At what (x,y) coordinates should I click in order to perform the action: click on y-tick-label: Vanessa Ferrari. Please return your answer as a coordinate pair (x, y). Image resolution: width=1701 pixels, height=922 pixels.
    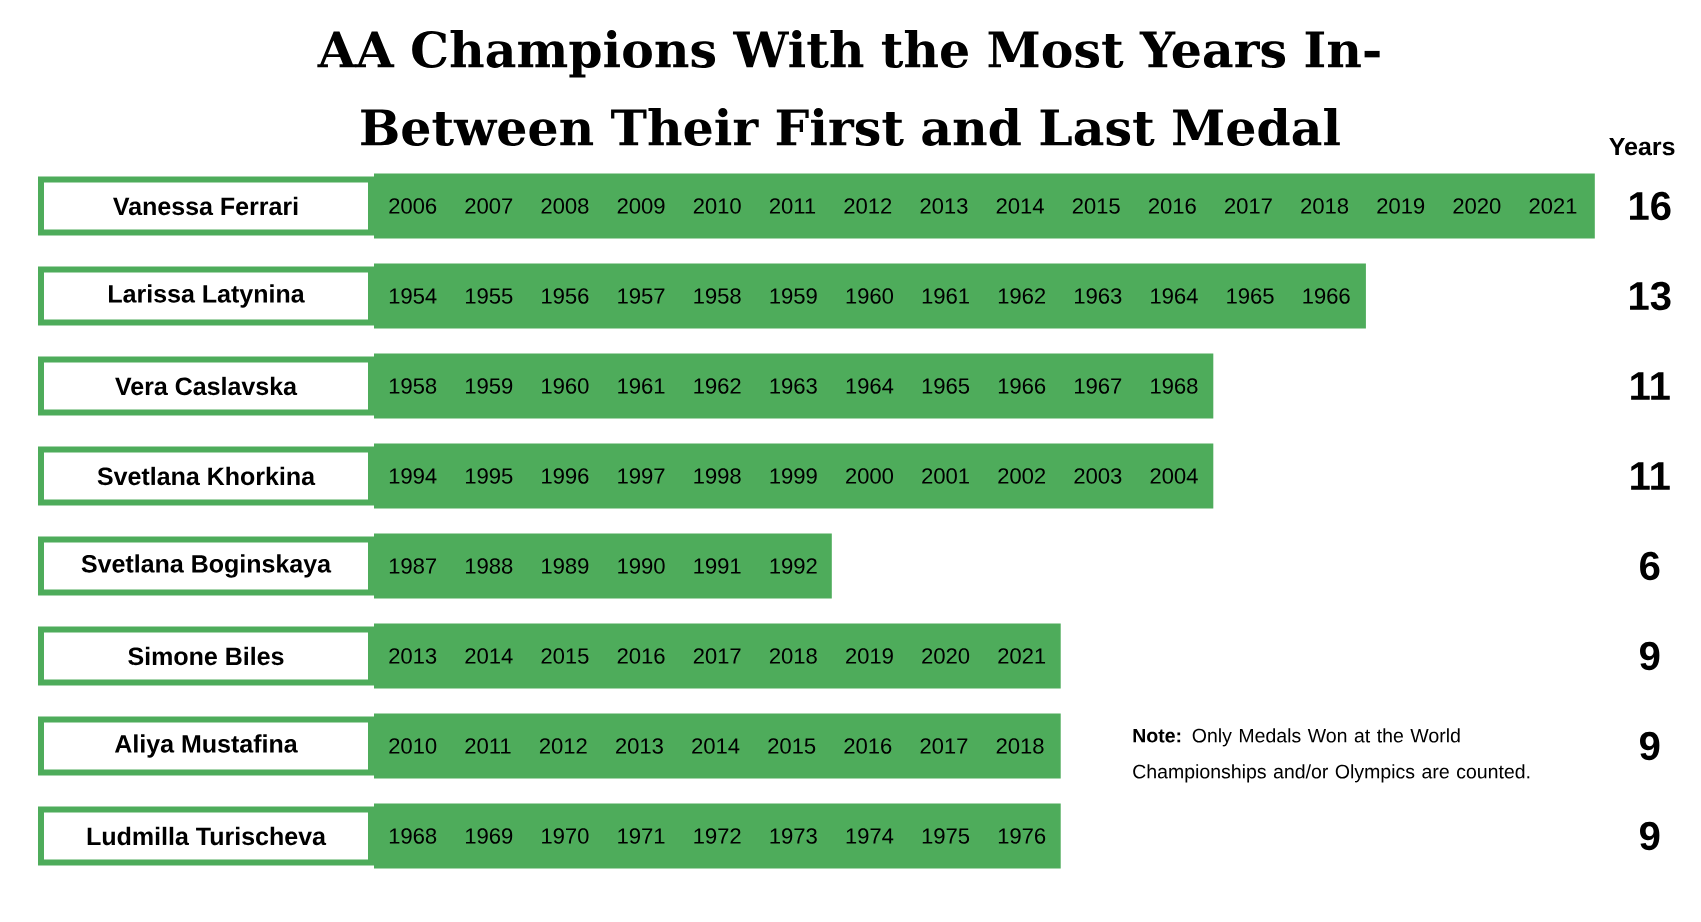
    Looking at the image, I should click on (205, 206).